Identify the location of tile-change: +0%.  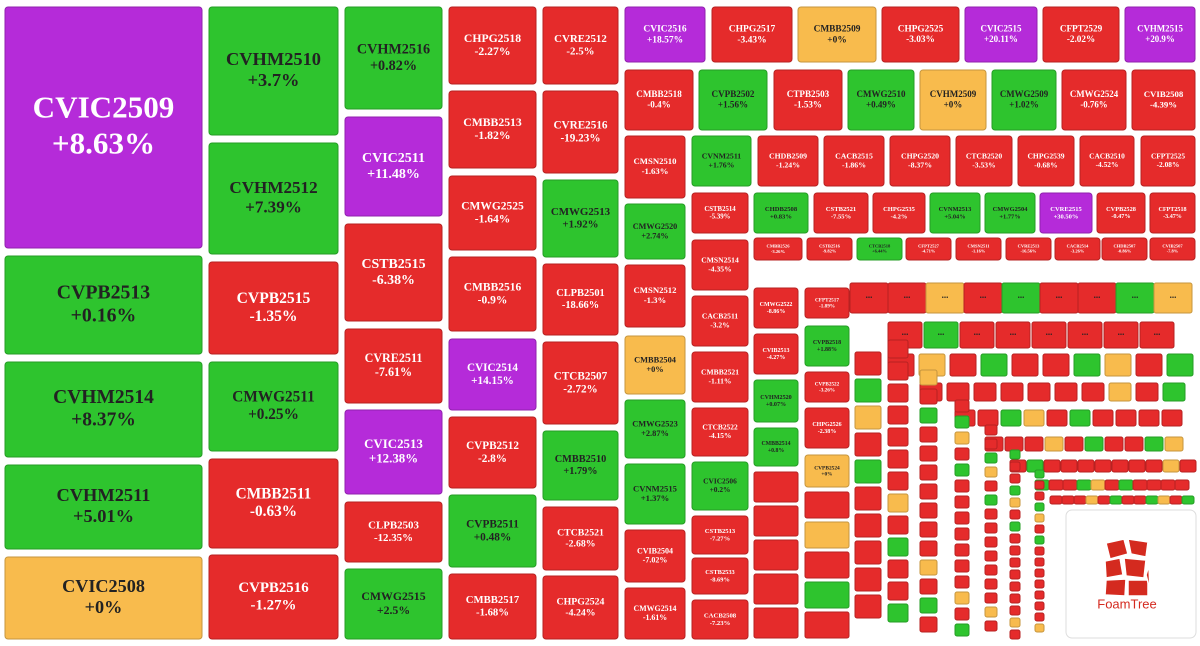
(836, 40).